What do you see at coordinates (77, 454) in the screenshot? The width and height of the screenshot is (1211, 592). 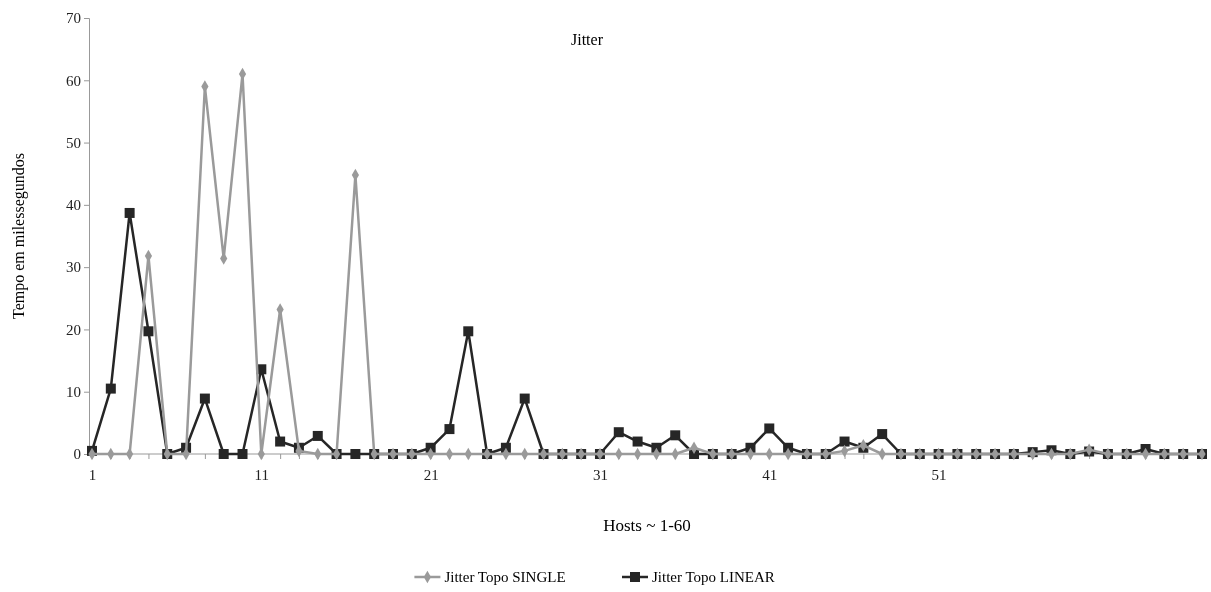 I see `y-tick-label: 0` at bounding box center [77, 454].